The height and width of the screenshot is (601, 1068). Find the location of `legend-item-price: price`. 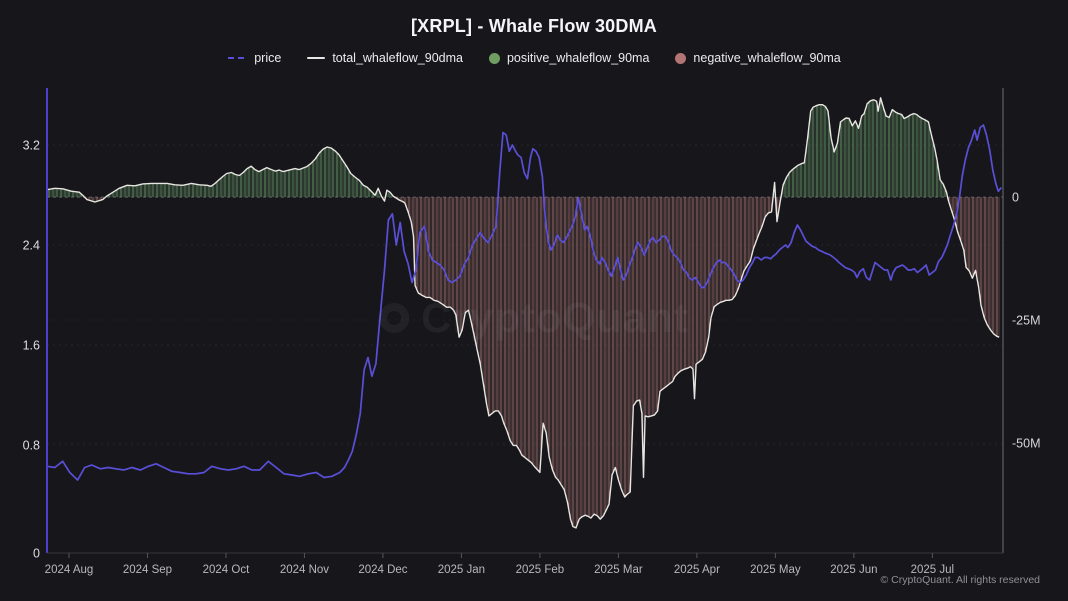

legend-item-price: price is located at coordinates (254, 58).